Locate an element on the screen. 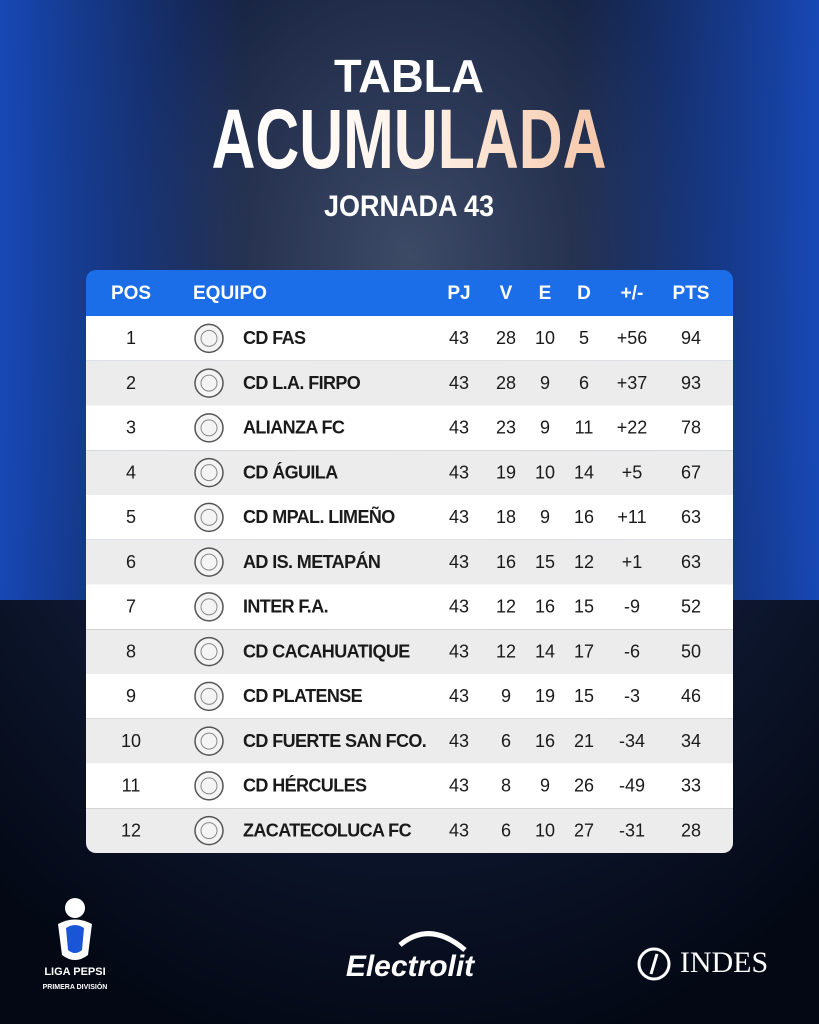  cell: 19 is located at coordinates (545, 696).